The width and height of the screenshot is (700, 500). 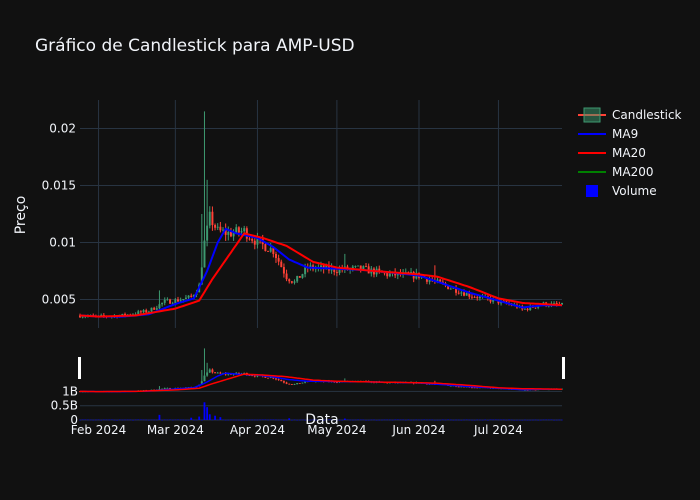 I want to click on ma9-line, so click(x=320, y=272).